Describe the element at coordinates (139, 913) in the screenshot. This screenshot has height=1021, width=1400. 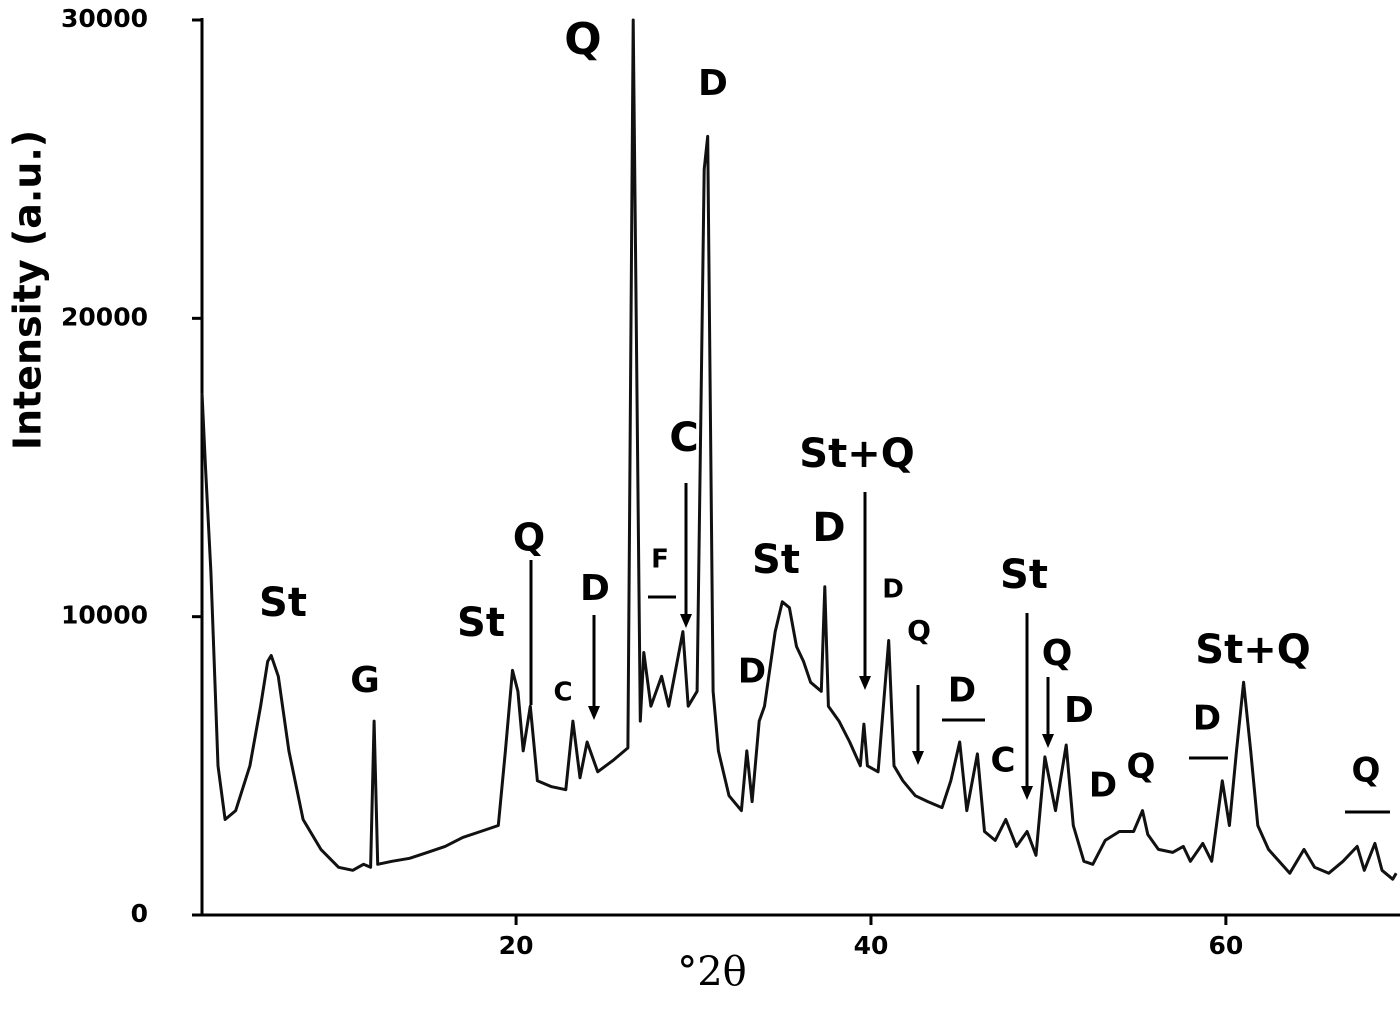
I see `y-tick-label: 0` at that location.